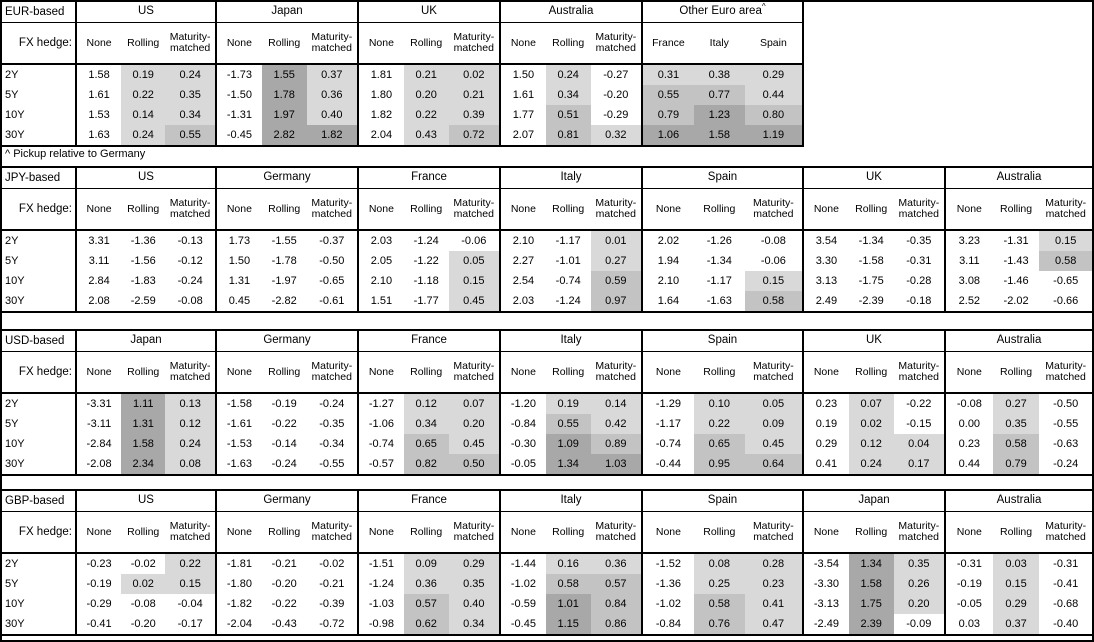 The height and width of the screenshot is (642, 1094). Describe the element at coordinates (145, 301) in the screenshot. I see `value-group-us: 2.08 -2.59 -0.08` at that location.